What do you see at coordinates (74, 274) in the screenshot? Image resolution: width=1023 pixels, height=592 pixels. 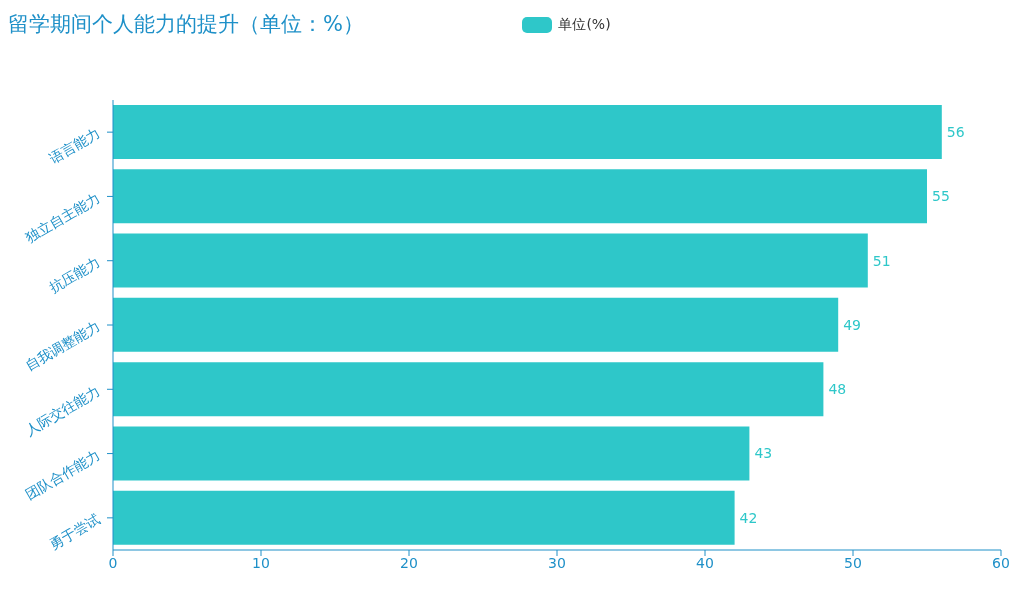 I see `y-tick-label: 抗压能力` at bounding box center [74, 274].